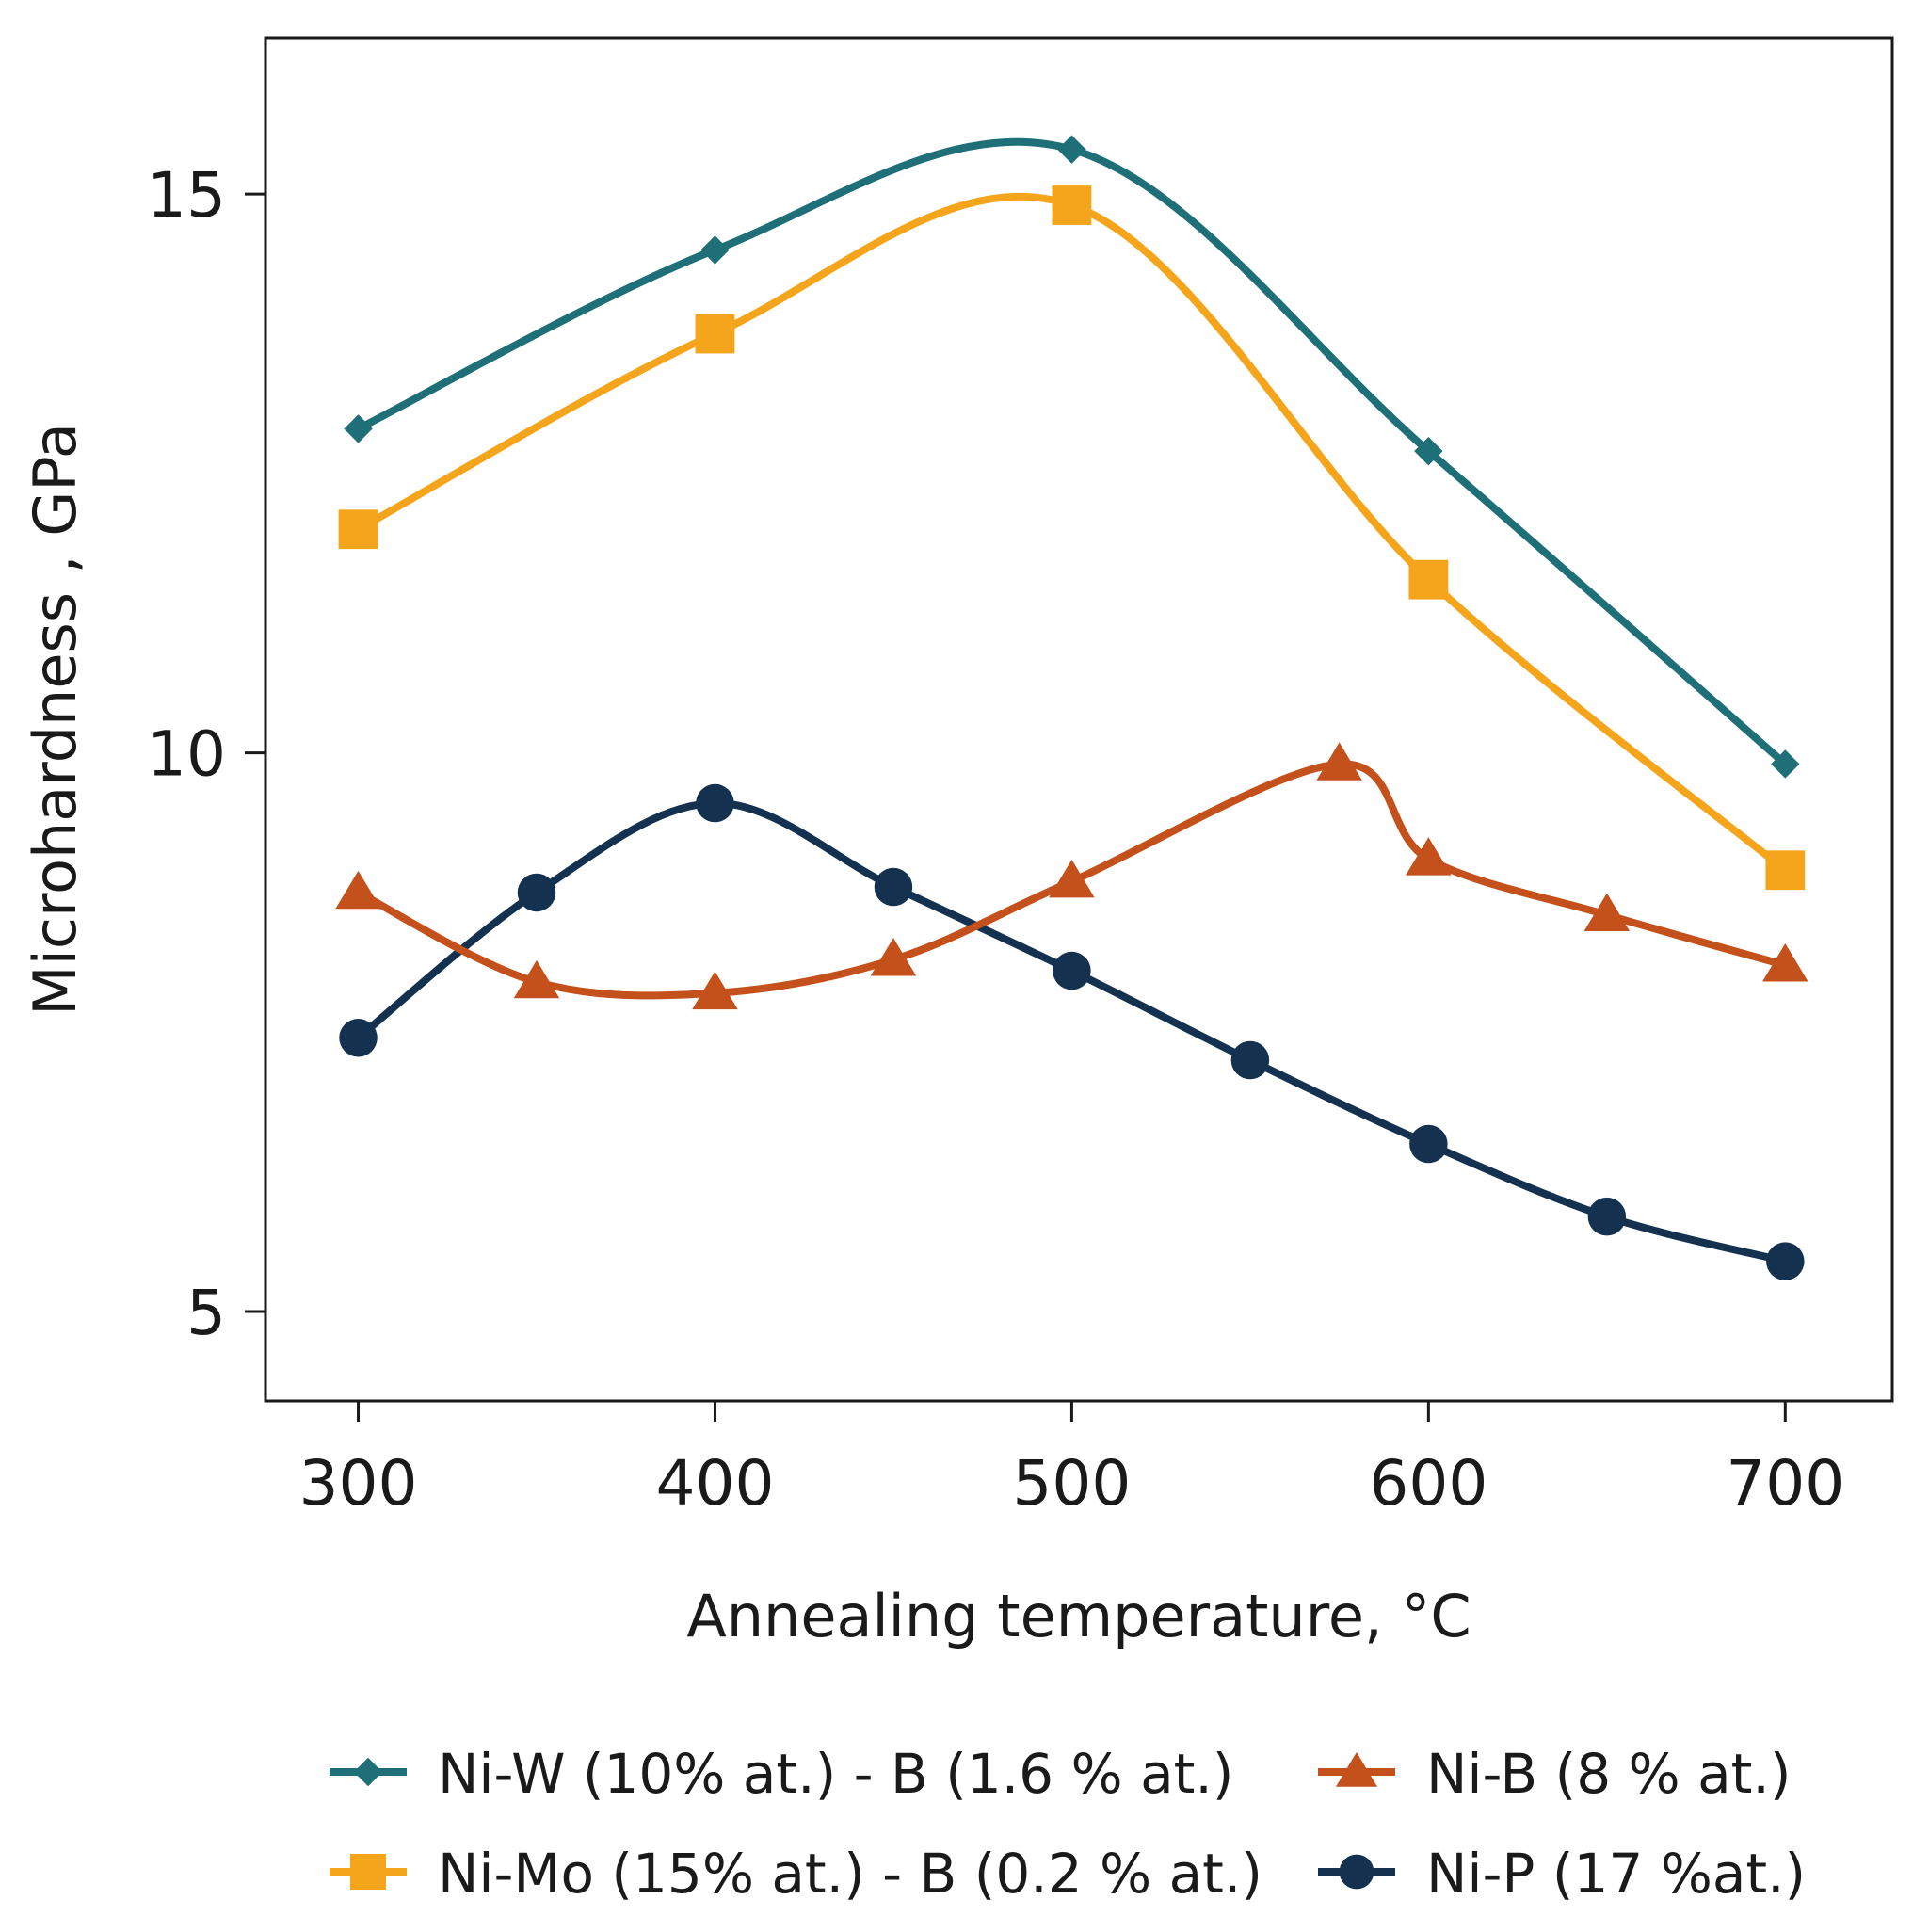 This screenshot has height=1932, width=1929. I want to click on y-axis: 5 10 15, so click(206, 754).